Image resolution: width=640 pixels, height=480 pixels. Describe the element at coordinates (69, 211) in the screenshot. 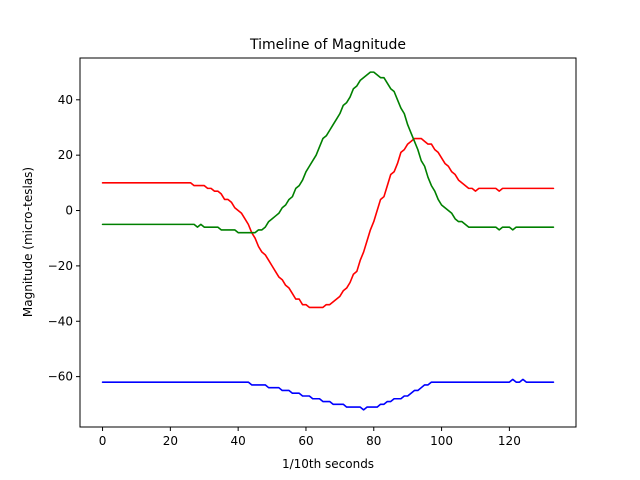

I see `y-tick-label: 0` at that location.